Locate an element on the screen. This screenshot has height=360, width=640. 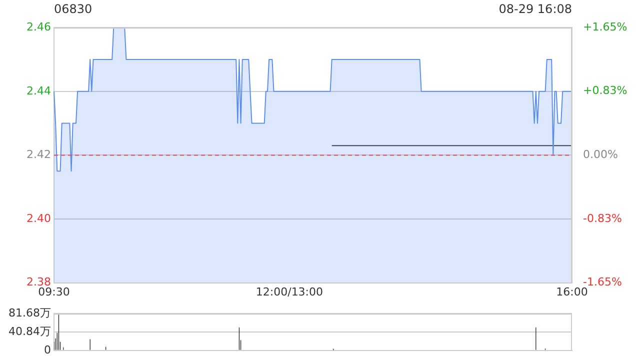
y2-tick-label: -0.83% is located at coordinates (602, 219).